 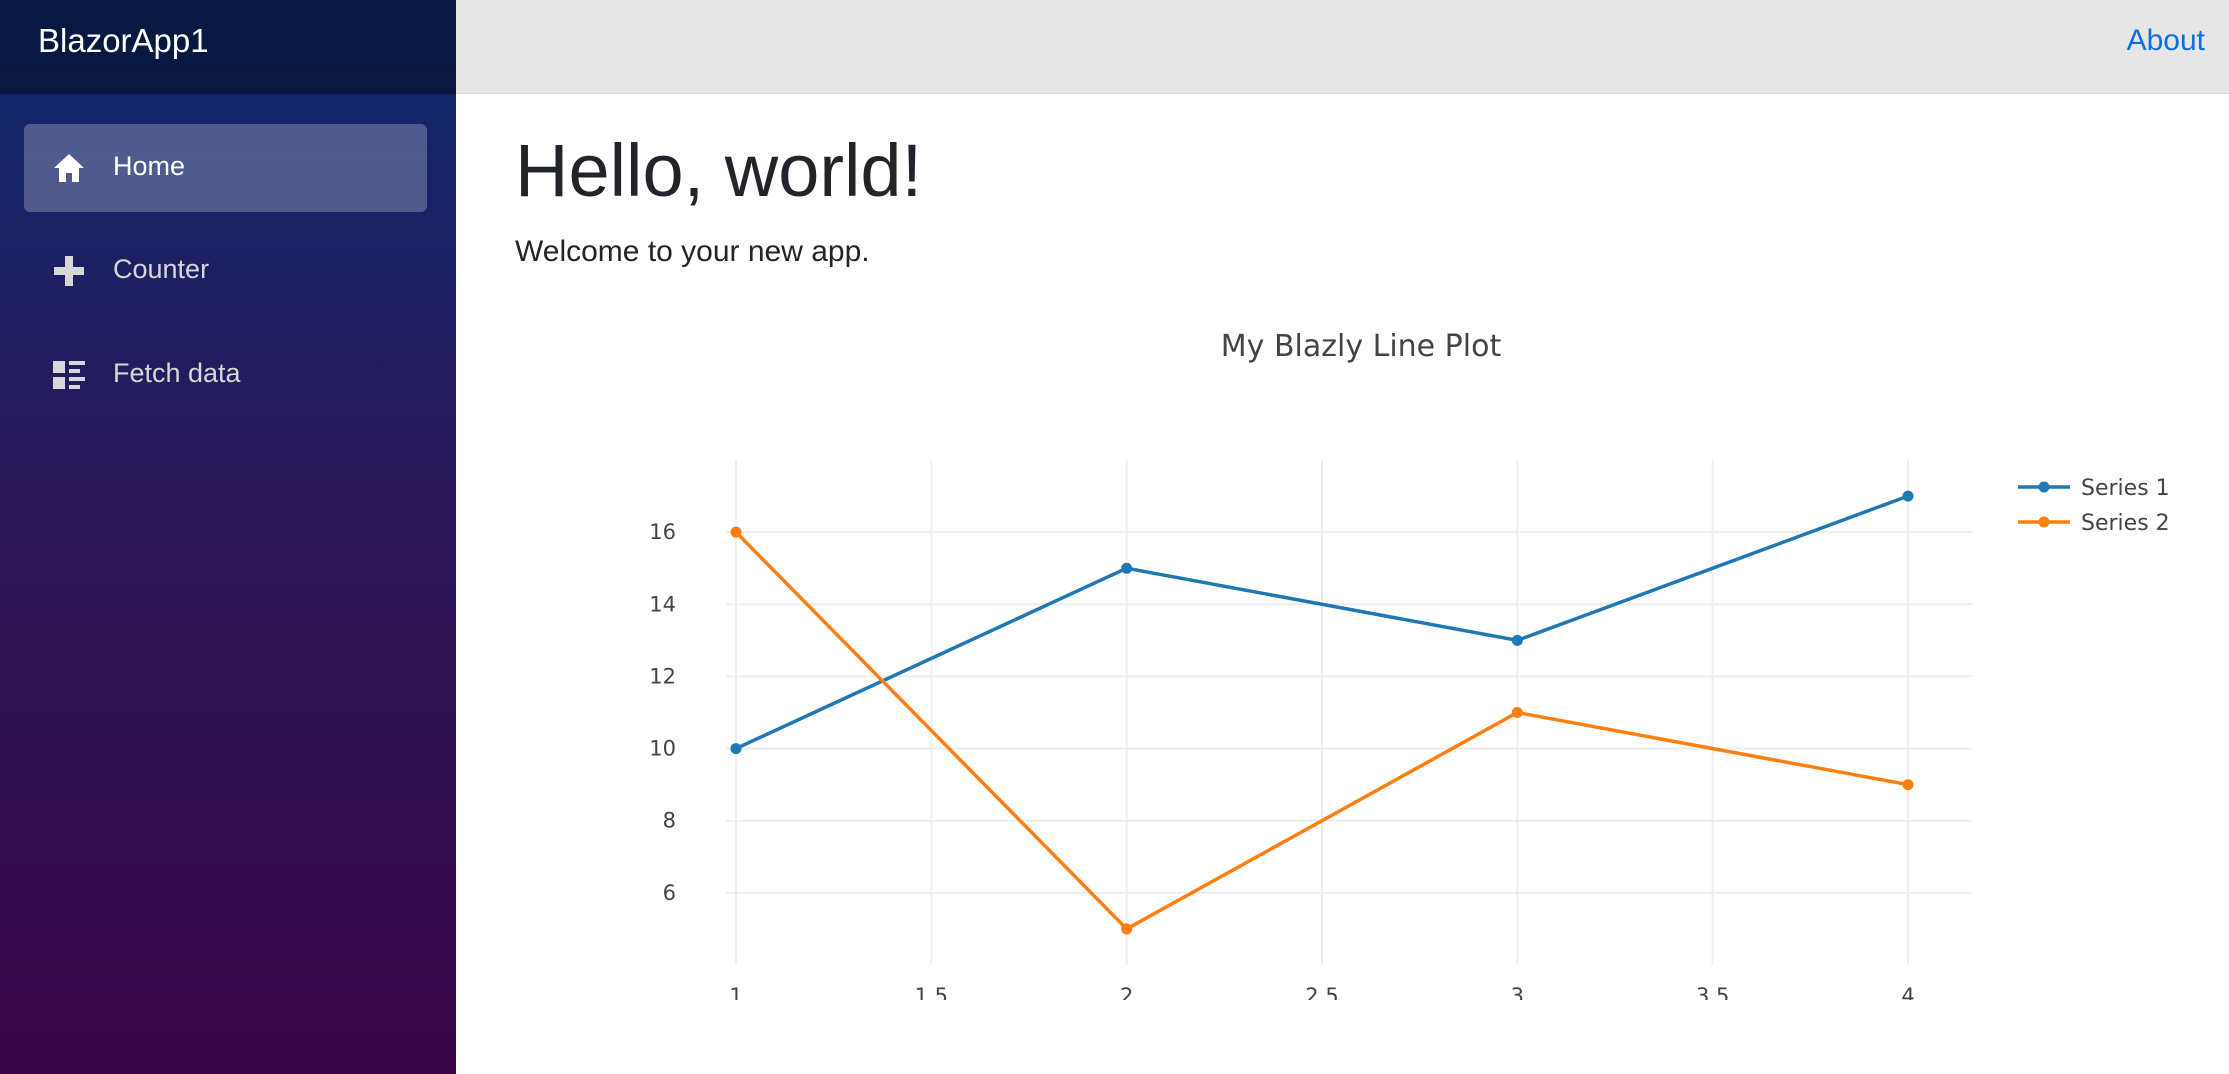 What do you see at coordinates (662, 532) in the screenshot?
I see `y-tick-label: 16` at bounding box center [662, 532].